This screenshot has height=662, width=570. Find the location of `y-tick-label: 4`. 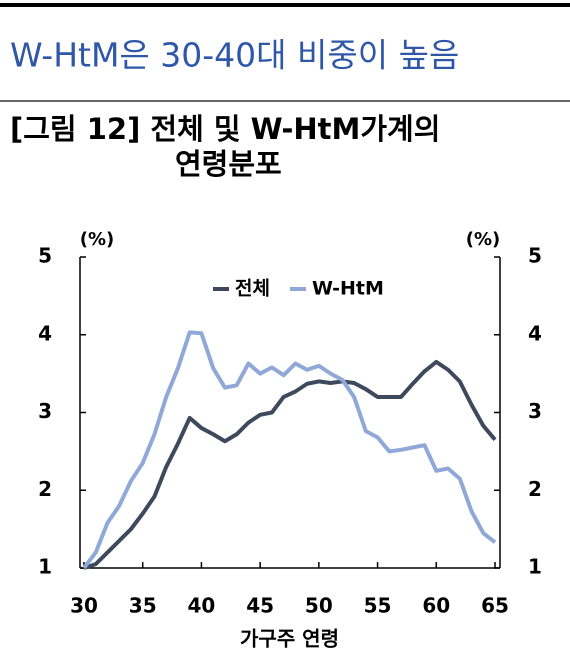

y-tick-label: 4 is located at coordinates (45, 333).